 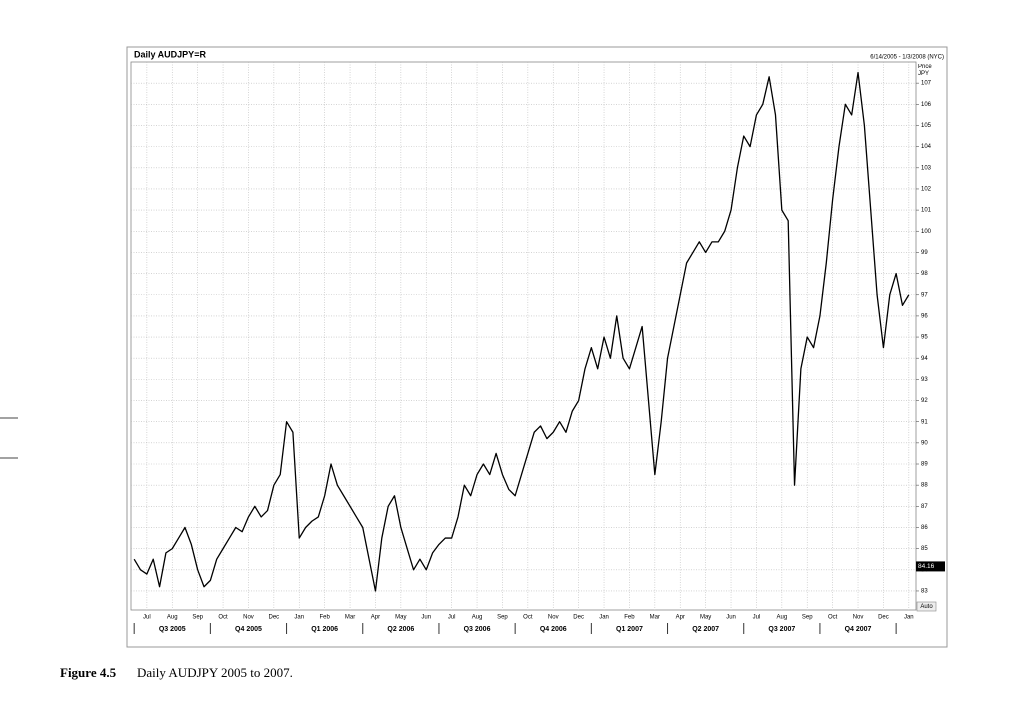 What do you see at coordinates (88, 672) in the screenshot?
I see `caption-label: Figure 4.5` at bounding box center [88, 672].